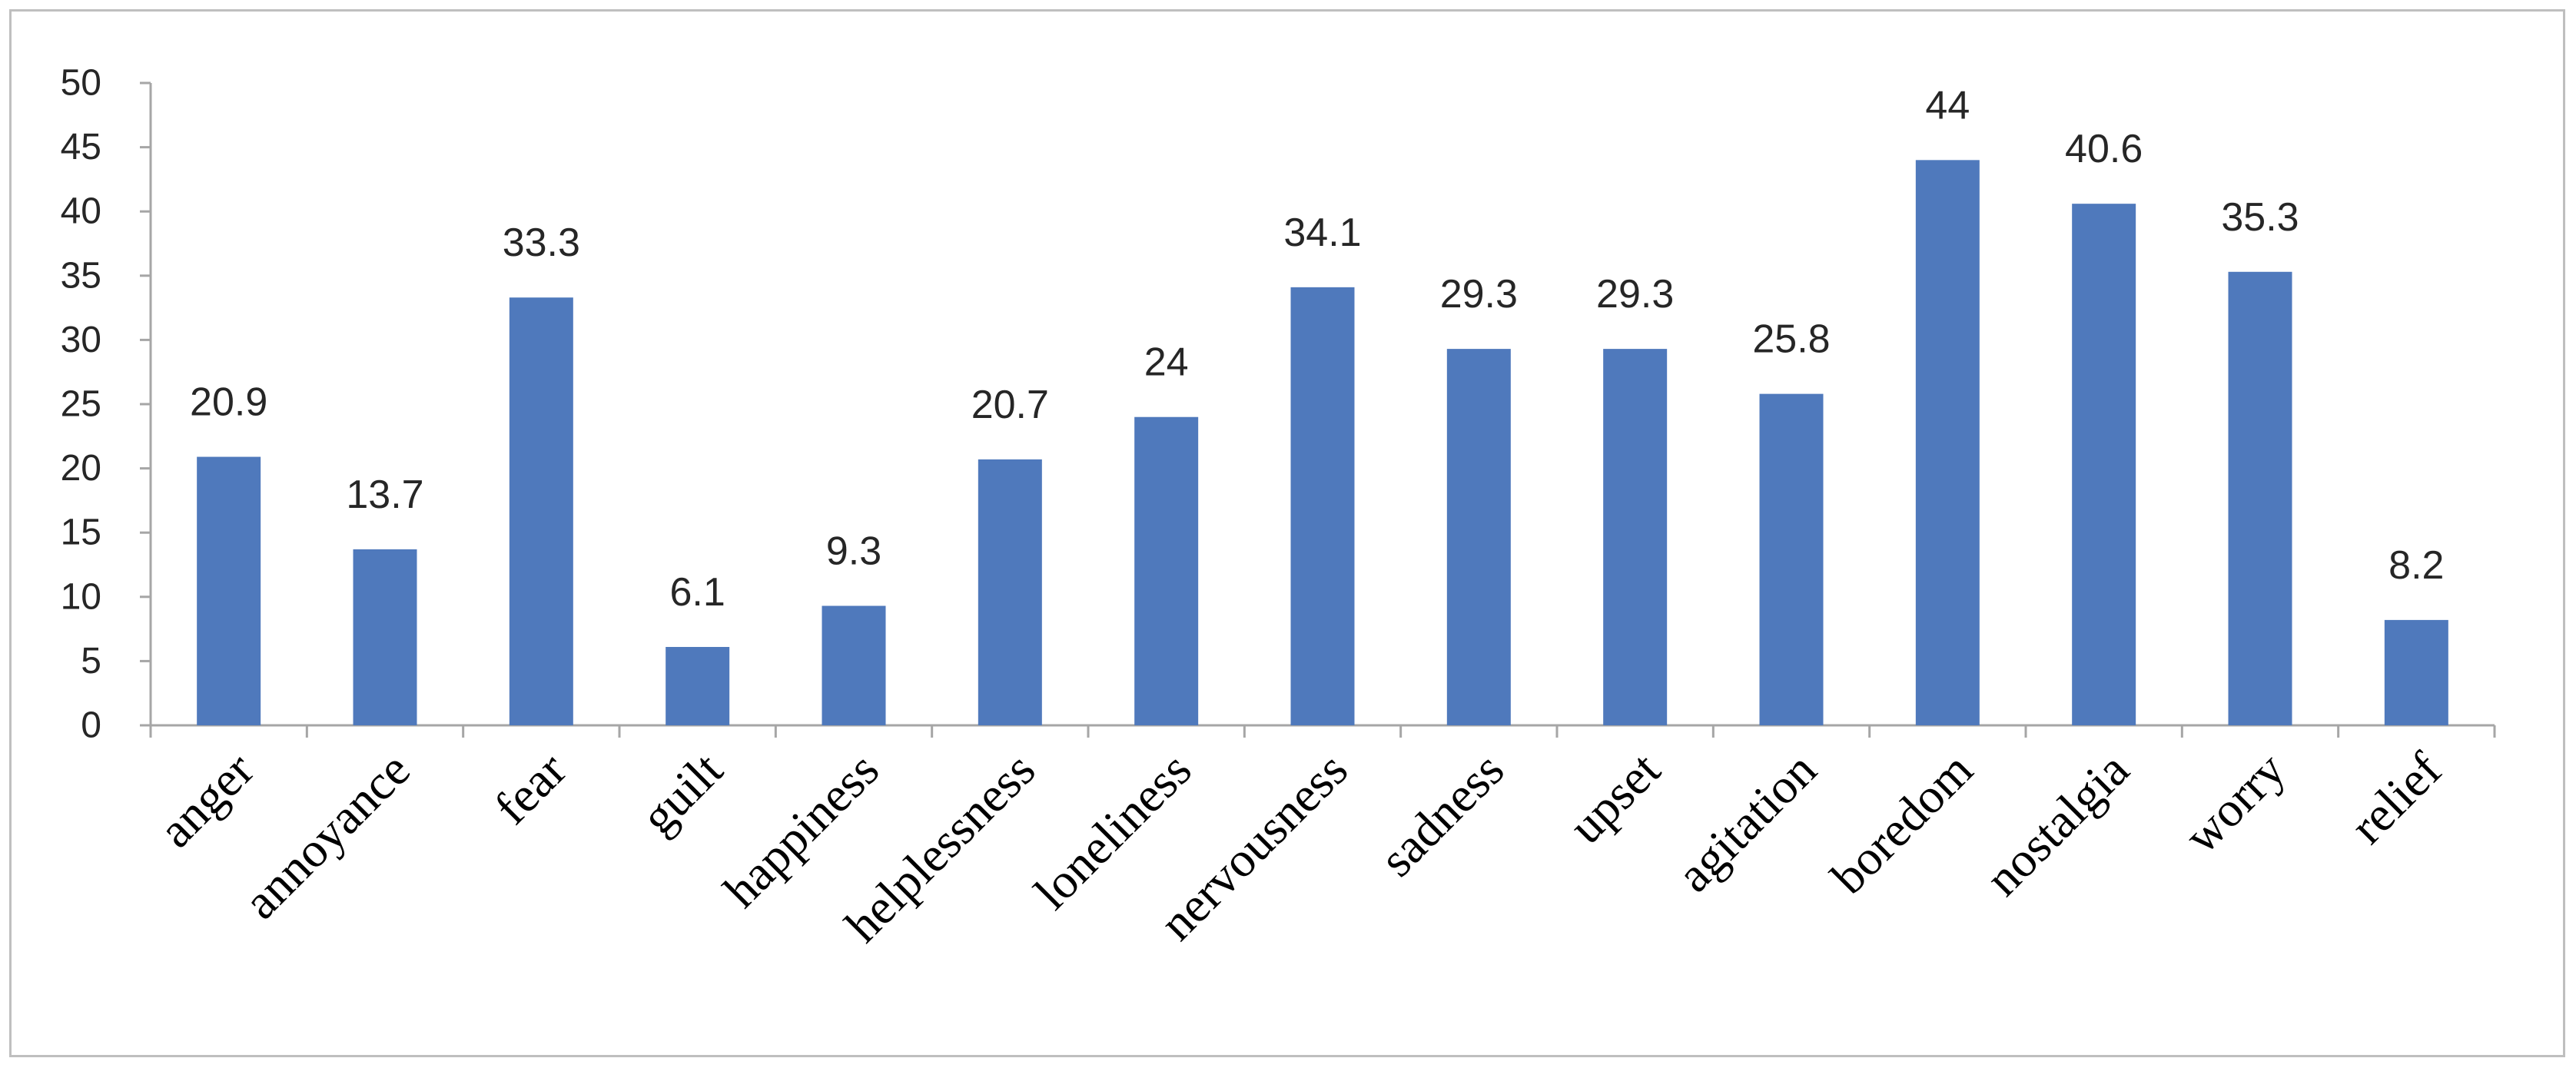  Describe the element at coordinates (229, 590) in the screenshot. I see `bar-anger` at that location.